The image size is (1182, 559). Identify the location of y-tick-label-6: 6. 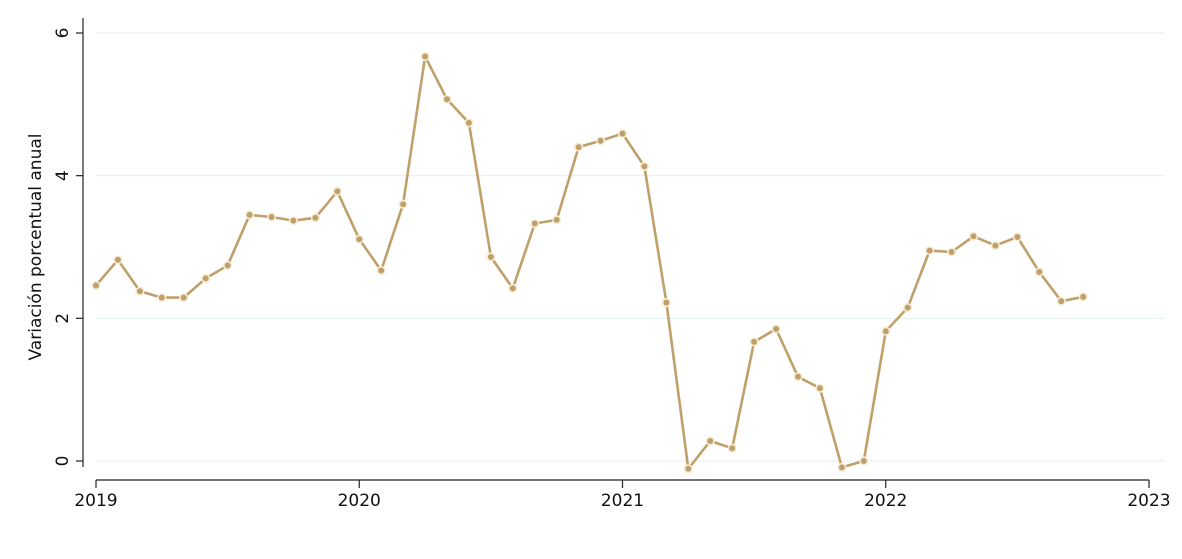
(63, 33).